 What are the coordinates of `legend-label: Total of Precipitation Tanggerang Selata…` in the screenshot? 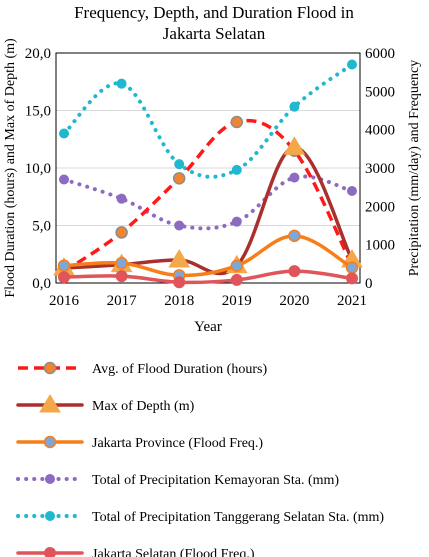 It's located at (238, 517).